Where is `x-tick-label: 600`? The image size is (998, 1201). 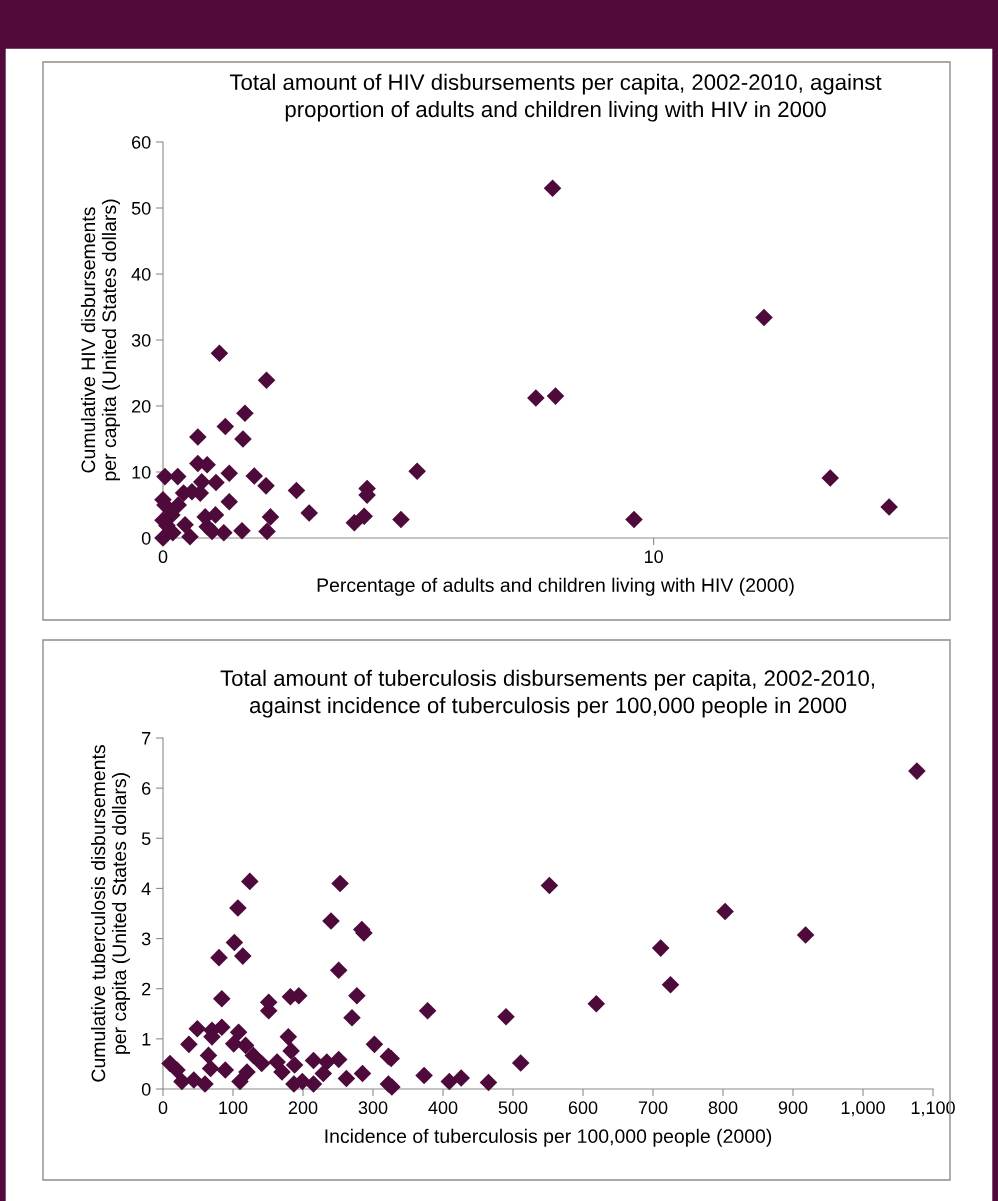 x-tick-label: 600 is located at coordinates (583, 1108).